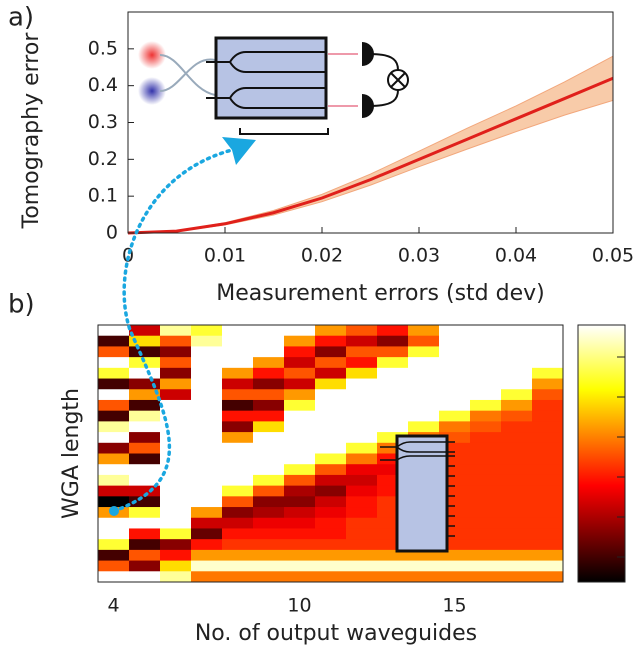  I want to click on y-axis-label: Tomography error, so click(31, 131).